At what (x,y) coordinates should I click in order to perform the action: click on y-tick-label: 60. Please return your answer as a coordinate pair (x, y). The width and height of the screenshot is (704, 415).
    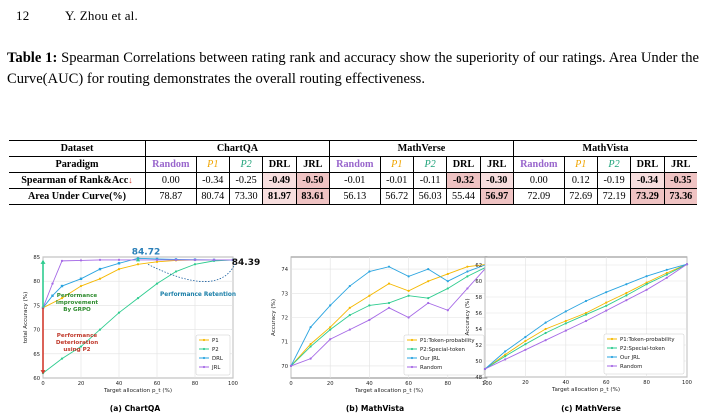
    Looking at the image, I should click on (478, 282).